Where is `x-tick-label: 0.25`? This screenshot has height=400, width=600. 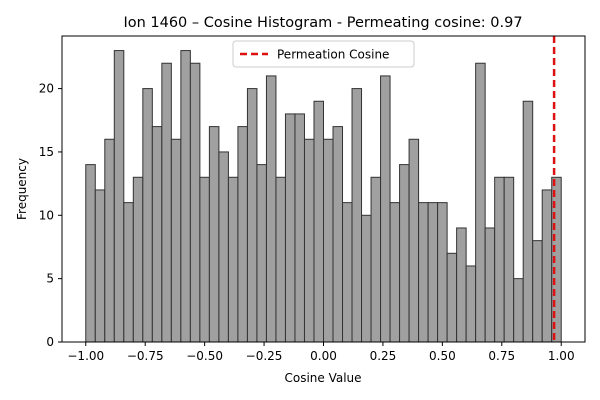 x-tick-label: 0.25 is located at coordinates (383, 356).